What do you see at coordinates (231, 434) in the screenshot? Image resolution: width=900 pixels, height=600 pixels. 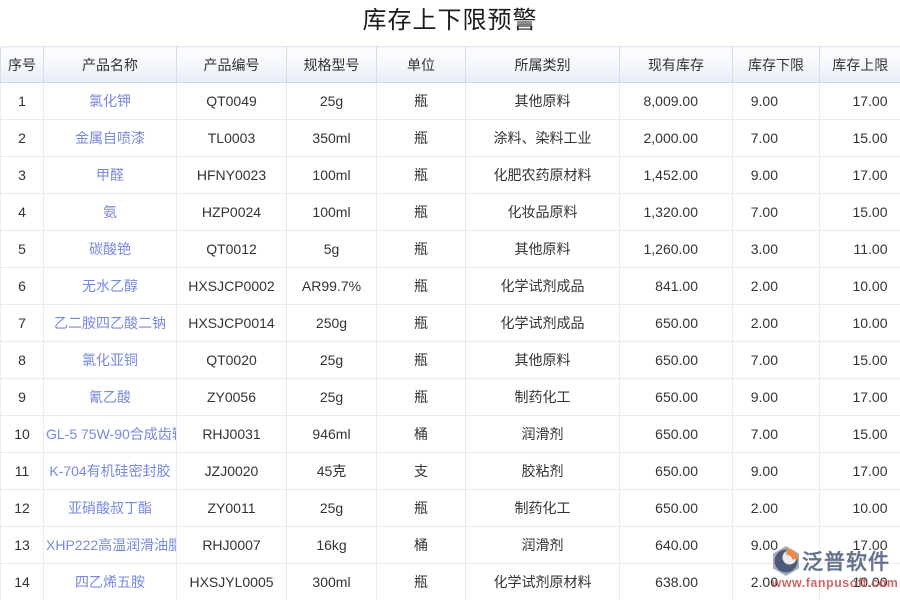 I see `product-code: RHJ0031` at bounding box center [231, 434].